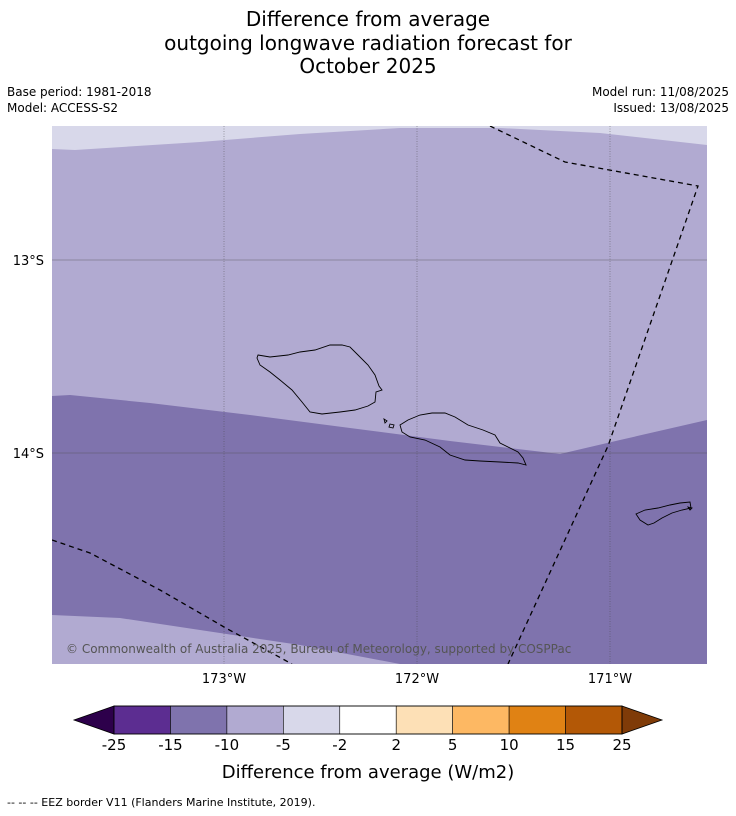  I want to click on lat-label-14s: 14°S, so click(28, 454).